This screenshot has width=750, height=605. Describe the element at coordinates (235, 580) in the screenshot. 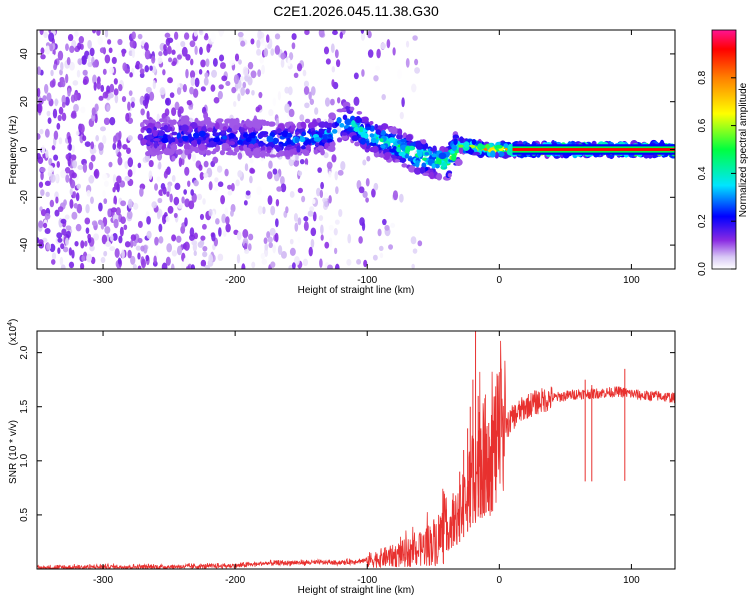

I see `snr-x-tick-label-1: -200` at that location.